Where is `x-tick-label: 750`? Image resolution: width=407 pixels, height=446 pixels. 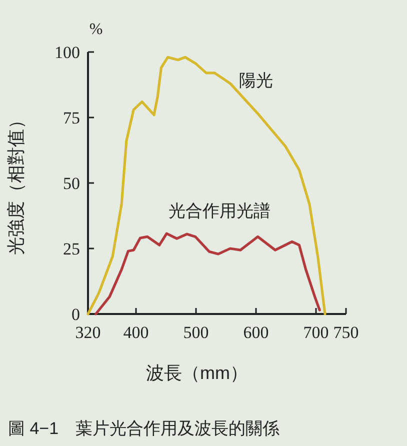
x-tick-label: 750 is located at coordinates (346, 332).